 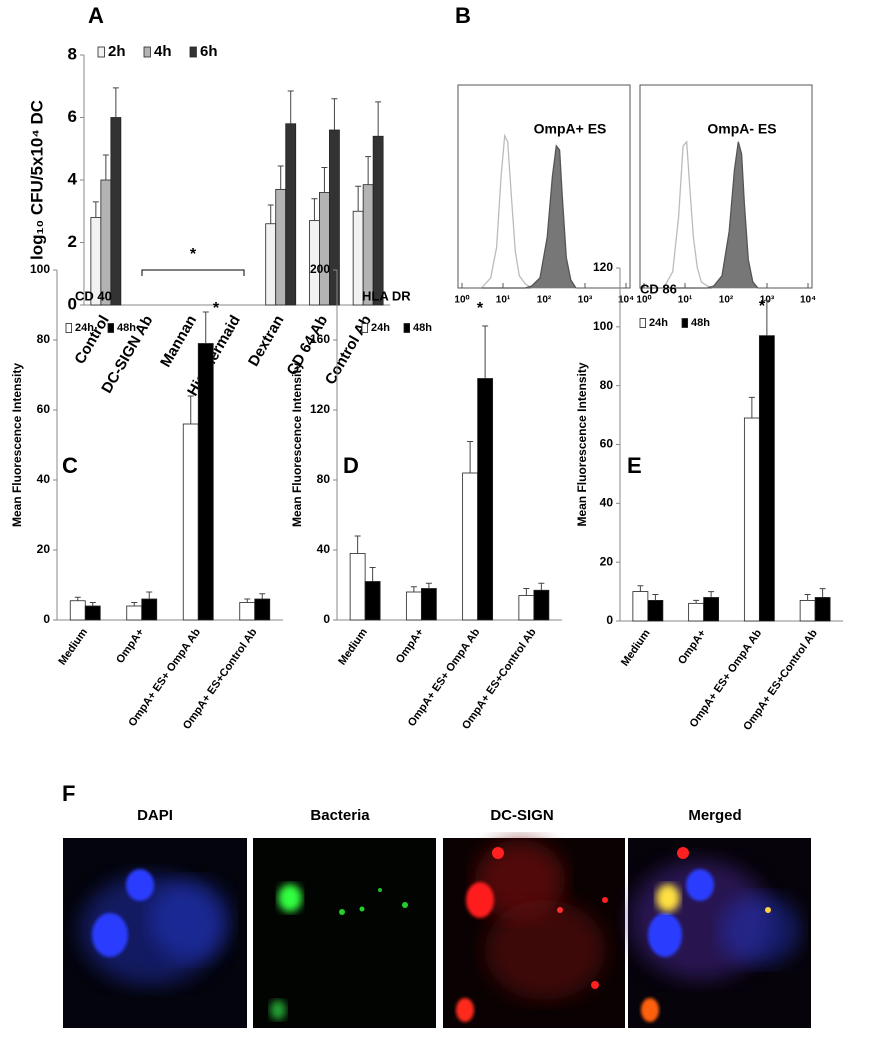 What do you see at coordinates (68, 793) in the screenshot?
I see `panel-letter: F` at bounding box center [68, 793].